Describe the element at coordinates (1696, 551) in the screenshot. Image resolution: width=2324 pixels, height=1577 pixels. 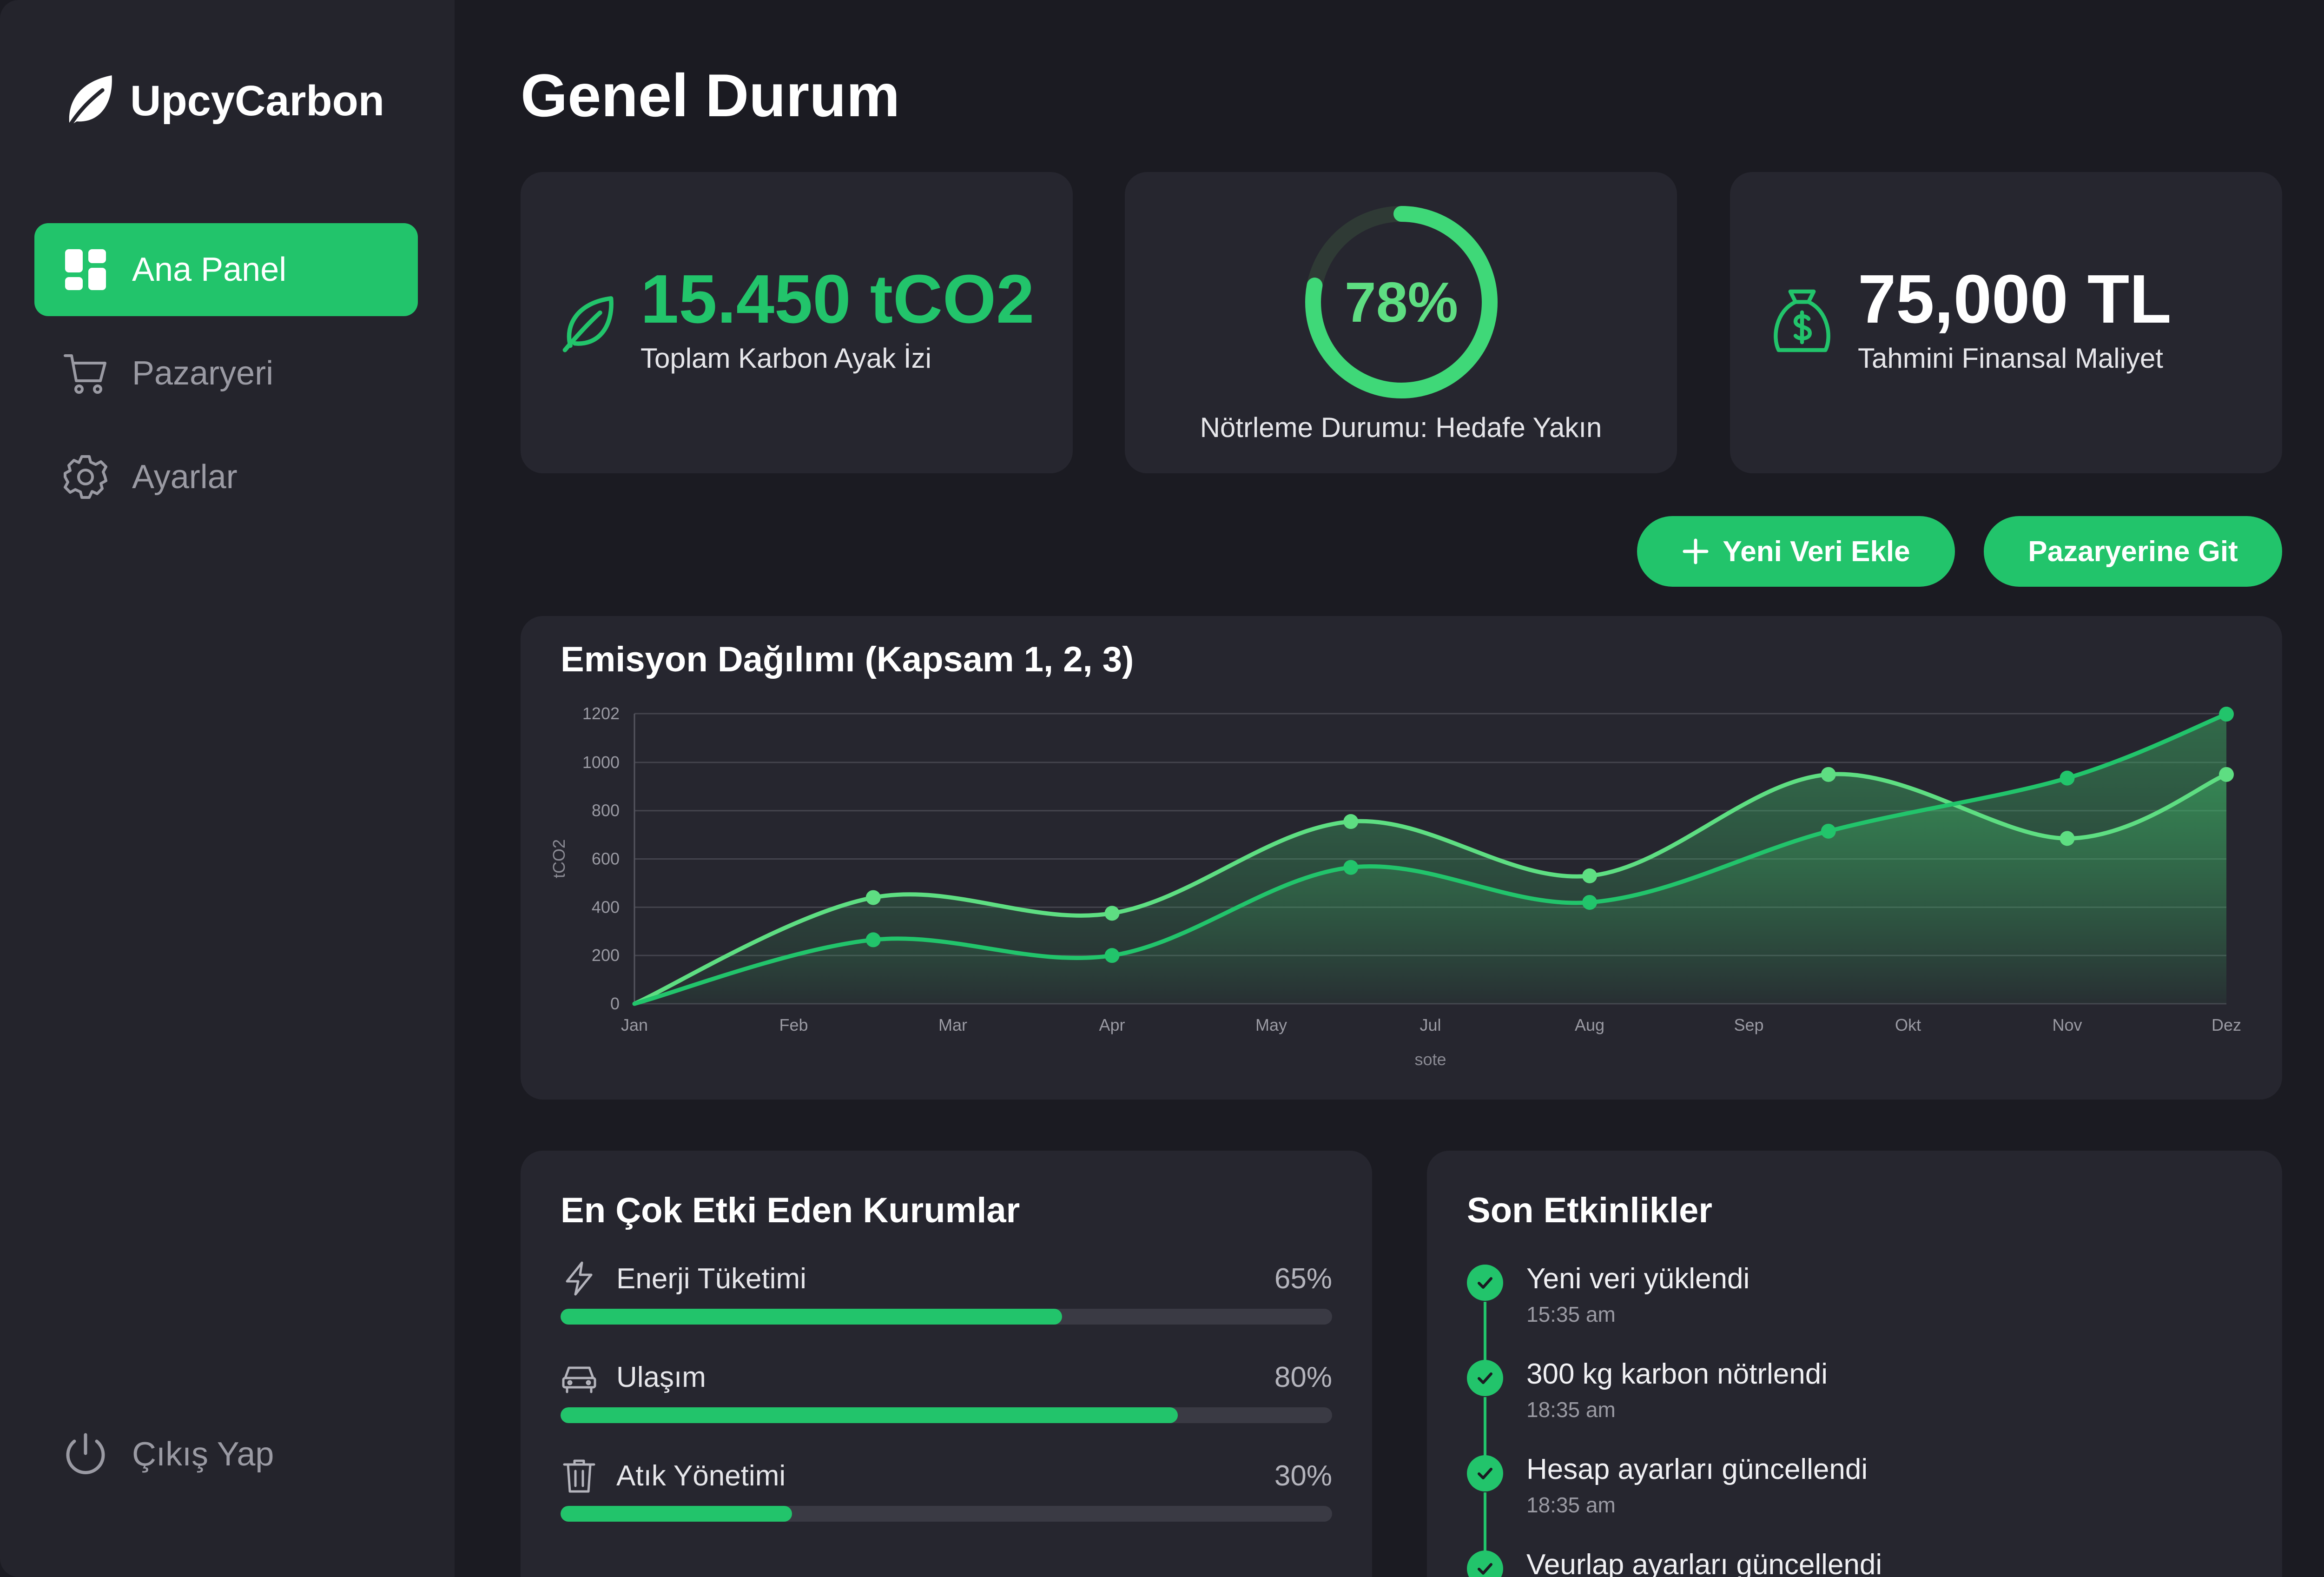
I see `plus-icon` at that location.